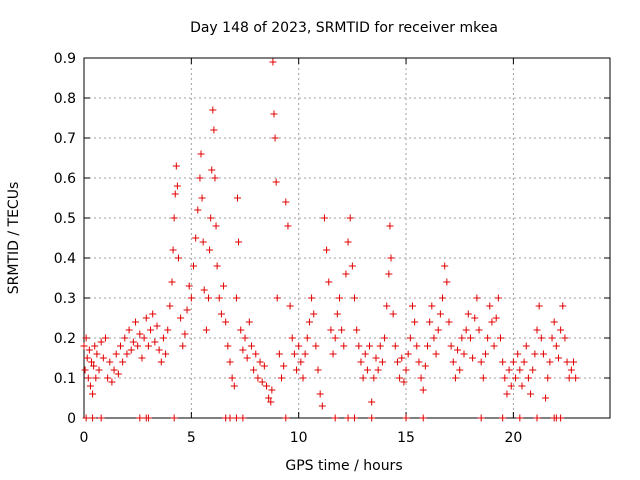  What do you see at coordinates (14, 238) in the screenshot?
I see `y-axis-label: SRMTID / TECUs` at bounding box center [14, 238].